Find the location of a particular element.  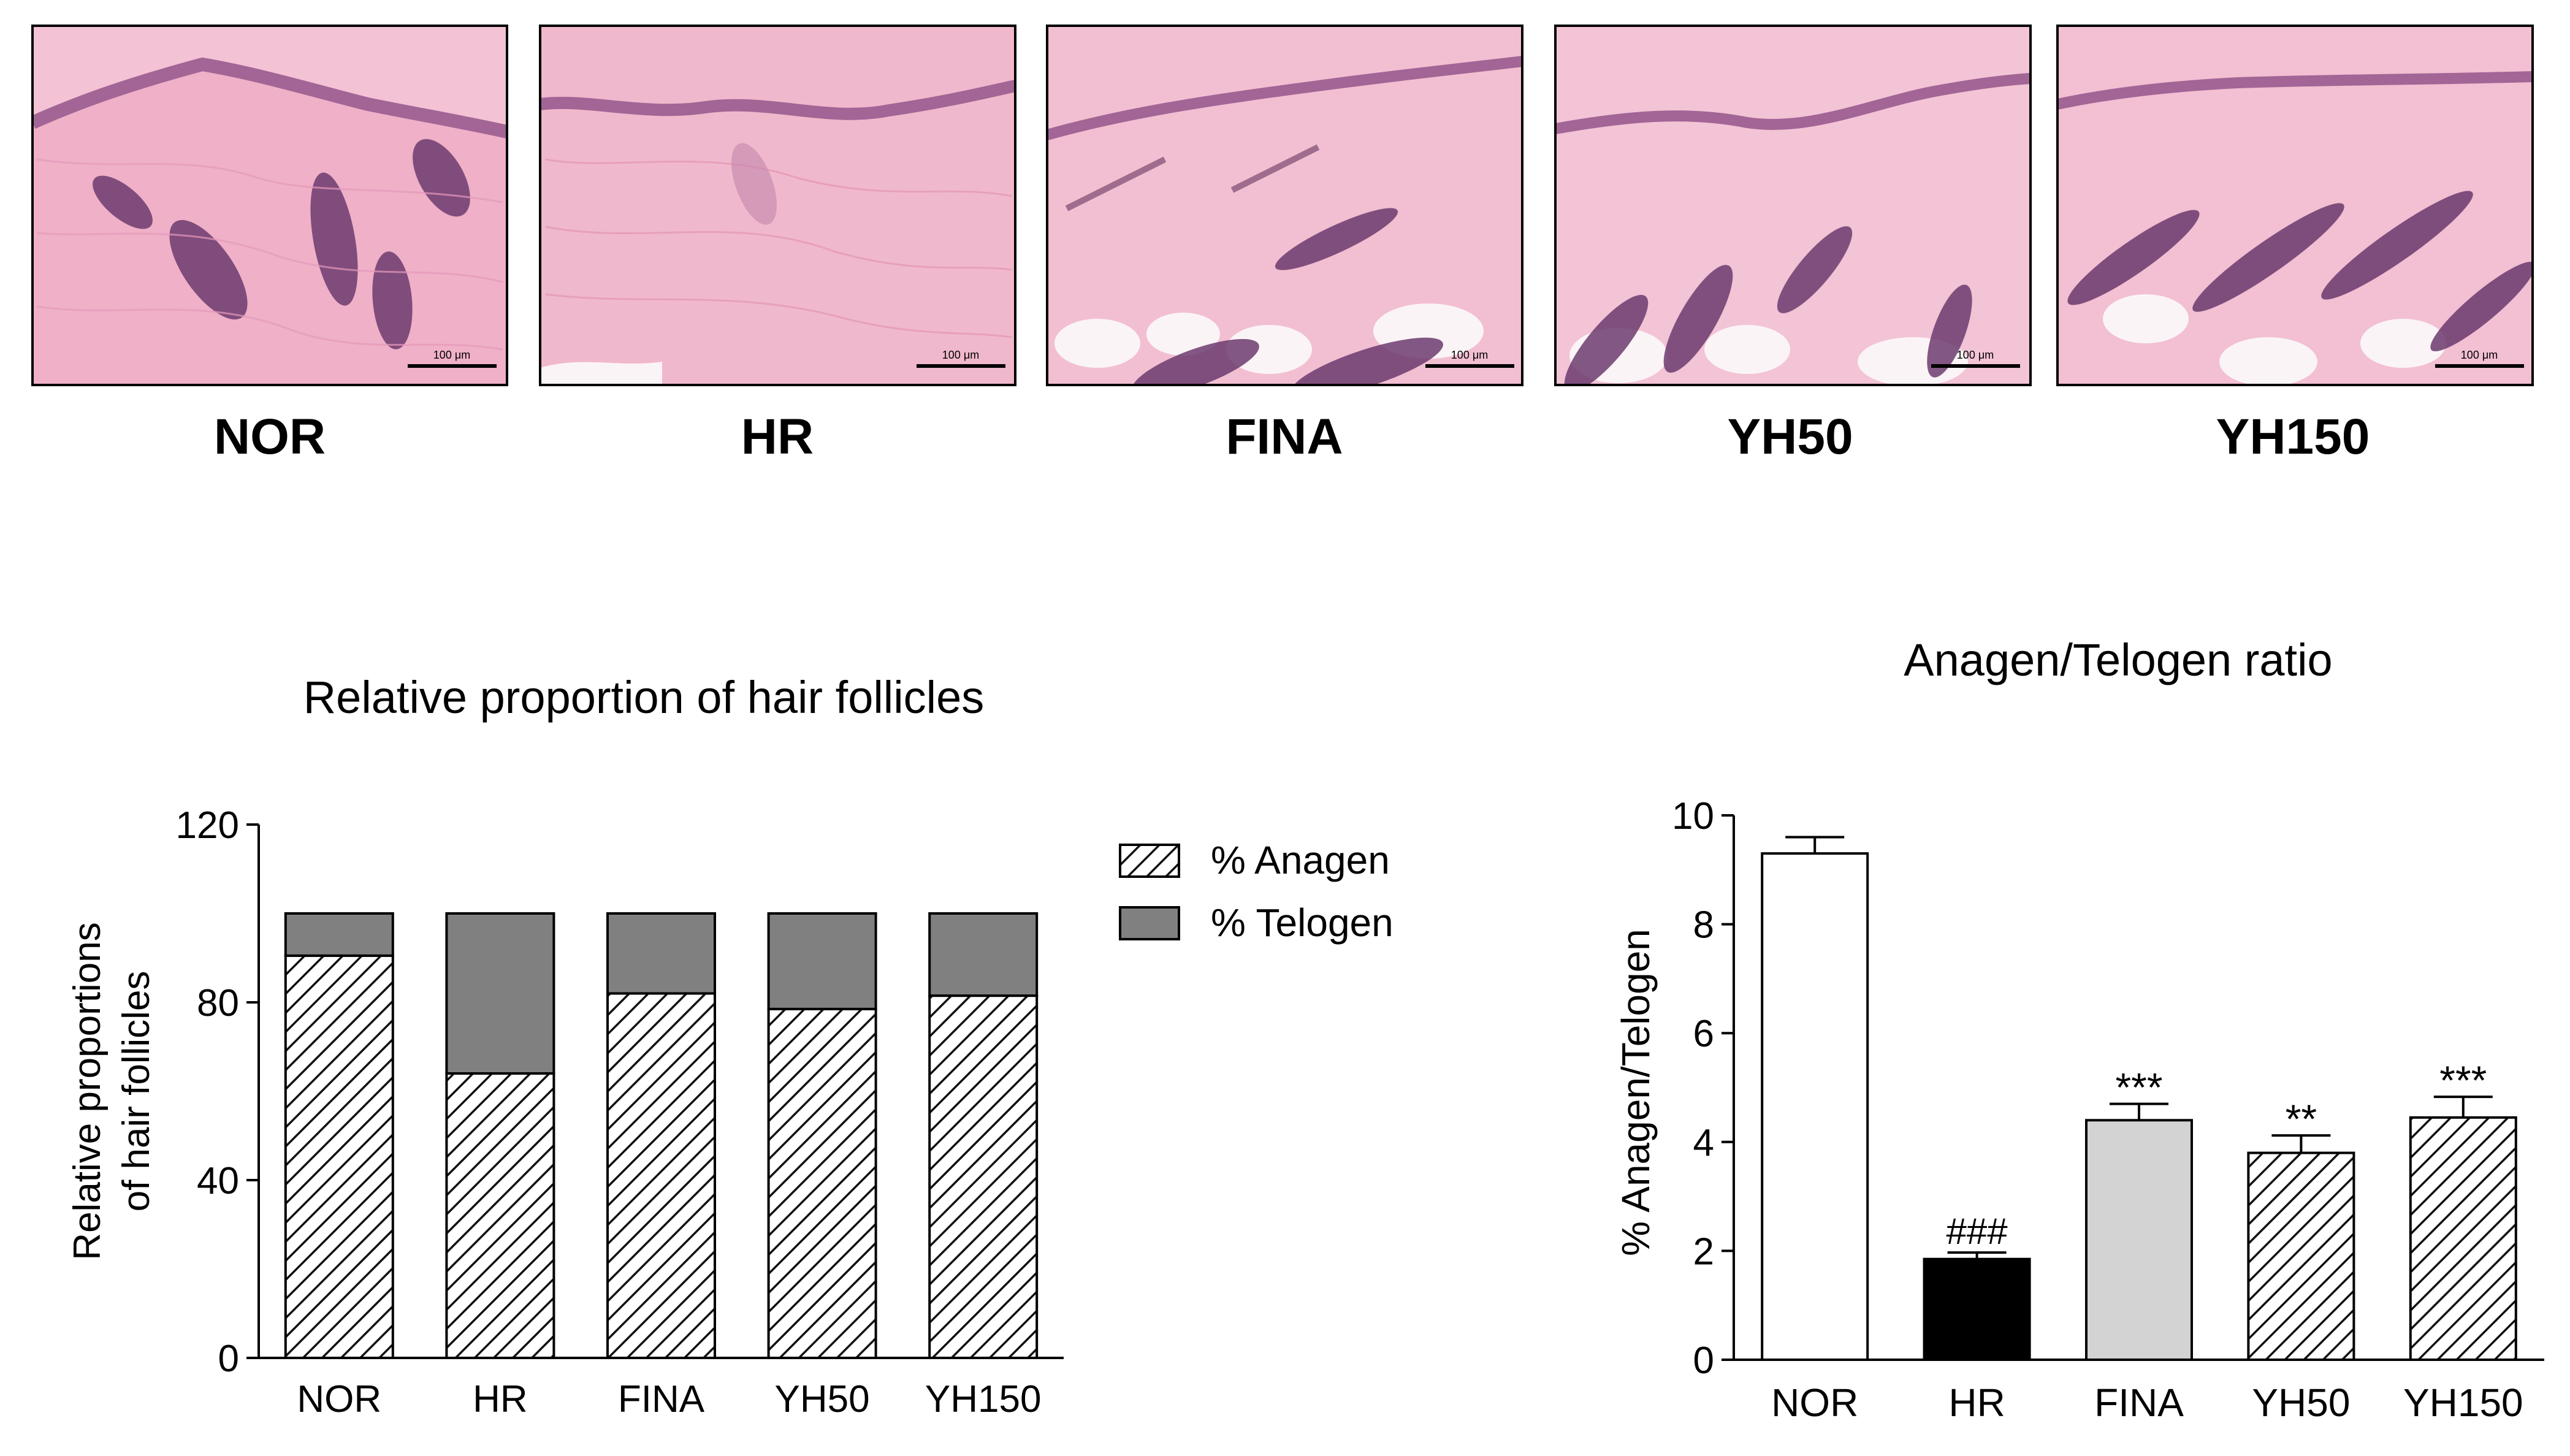

telogen-bar-fina is located at coordinates (661, 953).